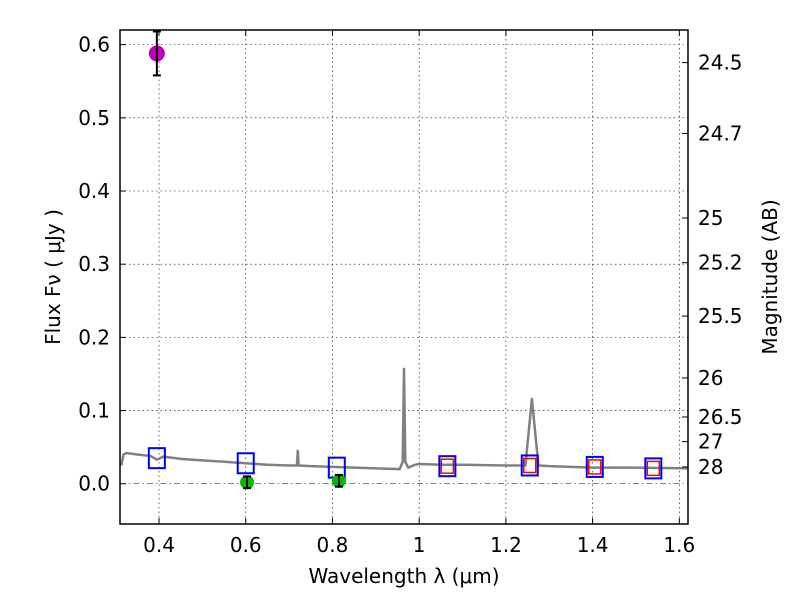 Image resolution: width=800 pixels, height=600 pixels. What do you see at coordinates (720, 417) in the screenshot?
I see `mag-tick-label: 26.5` at bounding box center [720, 417].